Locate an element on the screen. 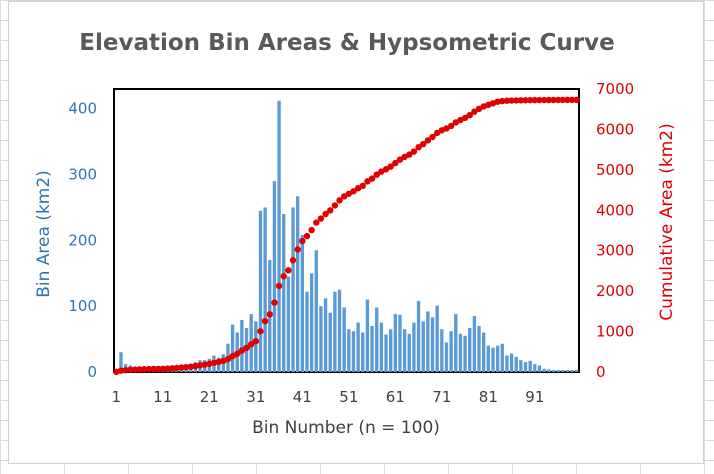  right-tick-label: 3000 is located at coordinates (615, 251).